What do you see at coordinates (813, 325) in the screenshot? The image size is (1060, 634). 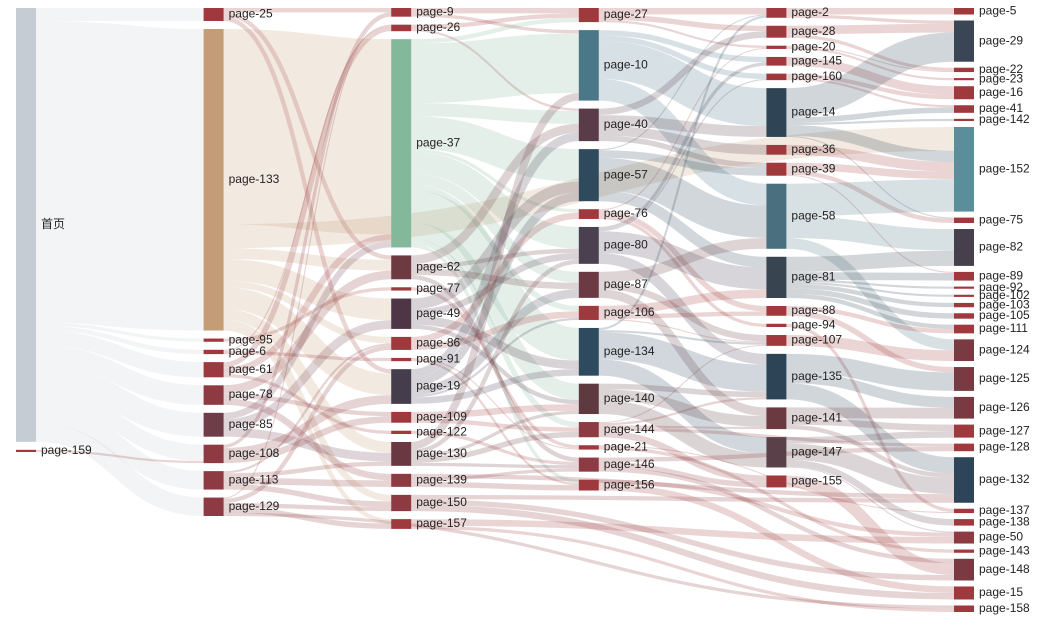 I see `node-label: page-94` at bounding box center [813, 325].